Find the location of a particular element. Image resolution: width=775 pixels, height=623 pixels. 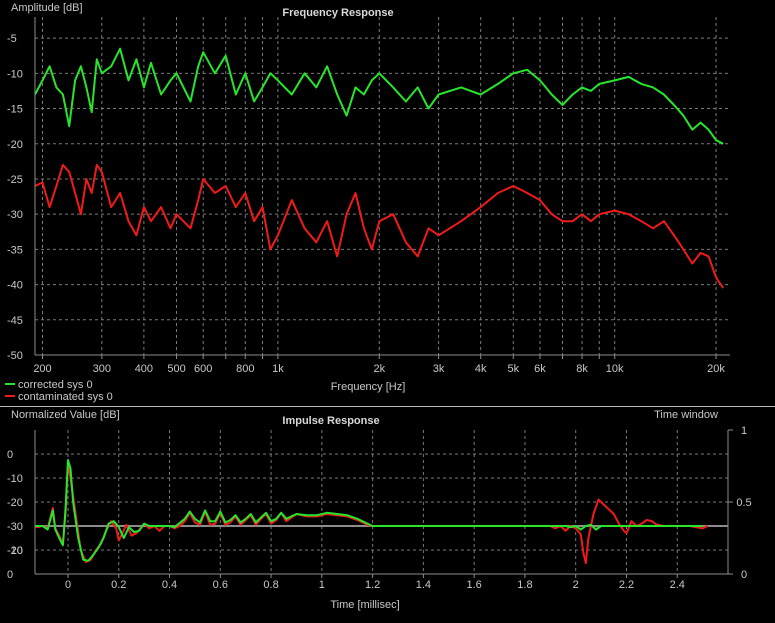

frequency-response-ytick-label: -50 is located at coordinates (15, 356).